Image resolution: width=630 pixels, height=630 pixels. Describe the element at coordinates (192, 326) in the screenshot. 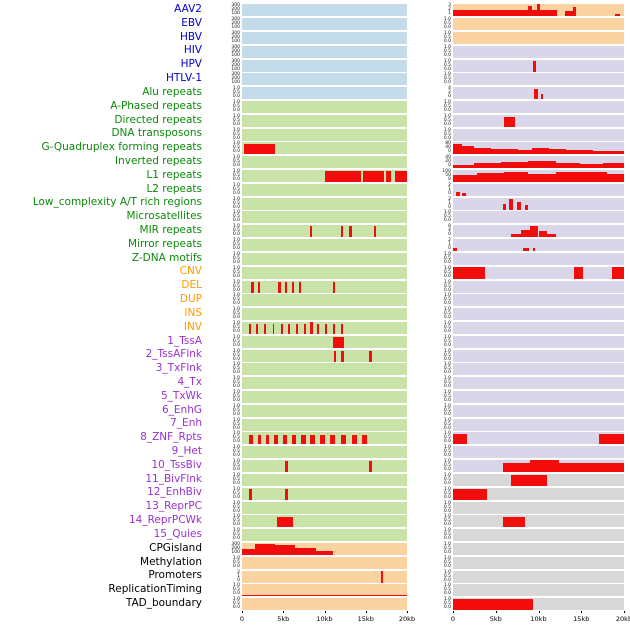

I see `track-label: INV` at that location.